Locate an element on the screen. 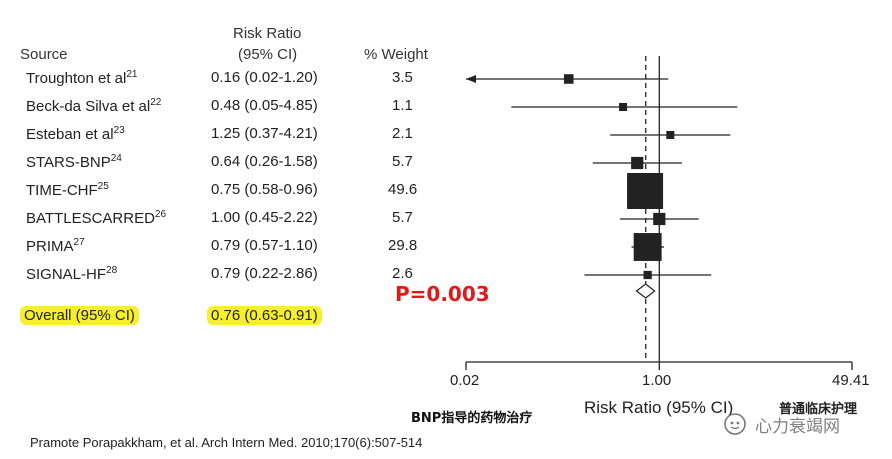  watermark-top-text: 普通临床护理 is located at coordinates (818, 409).